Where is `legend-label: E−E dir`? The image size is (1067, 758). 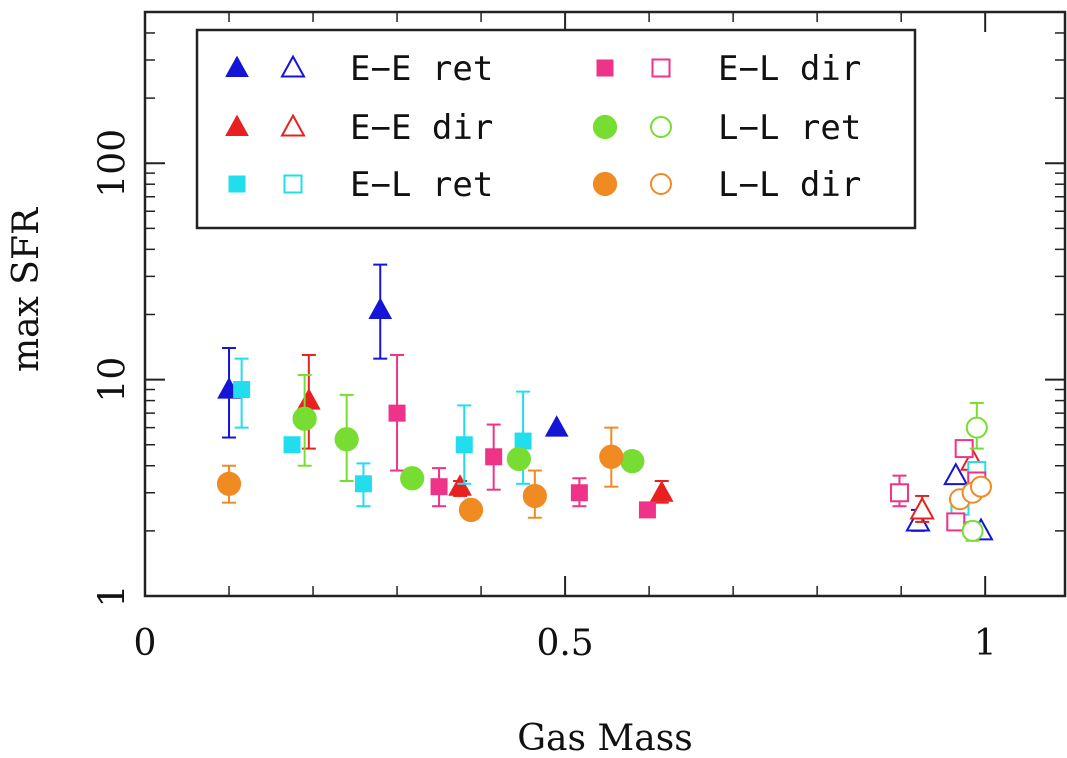
legend-label: E−E dir is located at coordinates (421, 128).